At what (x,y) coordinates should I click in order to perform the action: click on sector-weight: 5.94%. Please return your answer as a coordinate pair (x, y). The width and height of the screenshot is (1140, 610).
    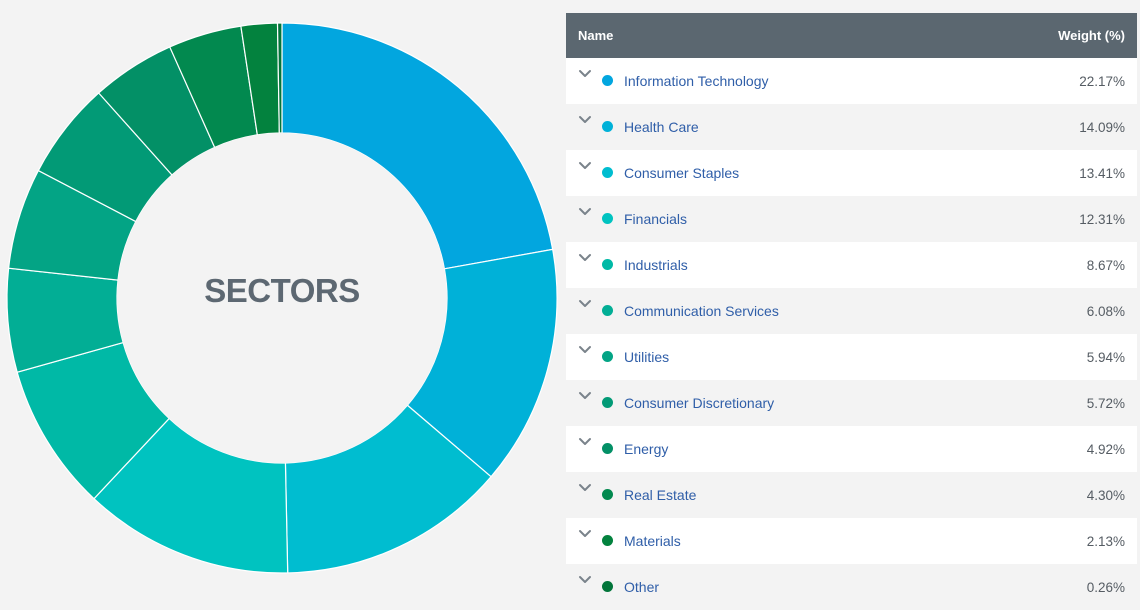
    Looking at the image, I should click on (1105, 357).